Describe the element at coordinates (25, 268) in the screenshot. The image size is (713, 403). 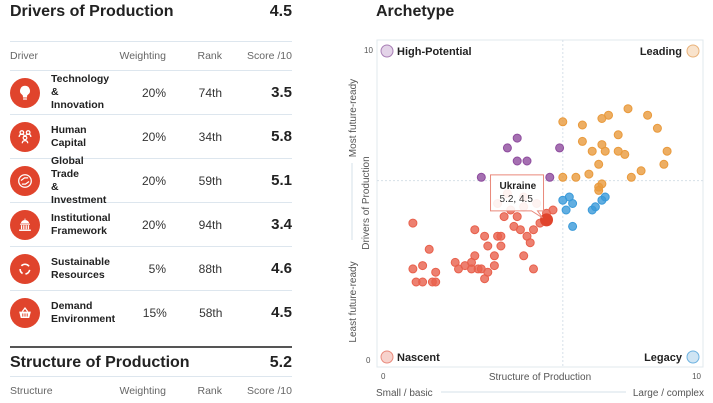
I see `recycle-icon` at that location.